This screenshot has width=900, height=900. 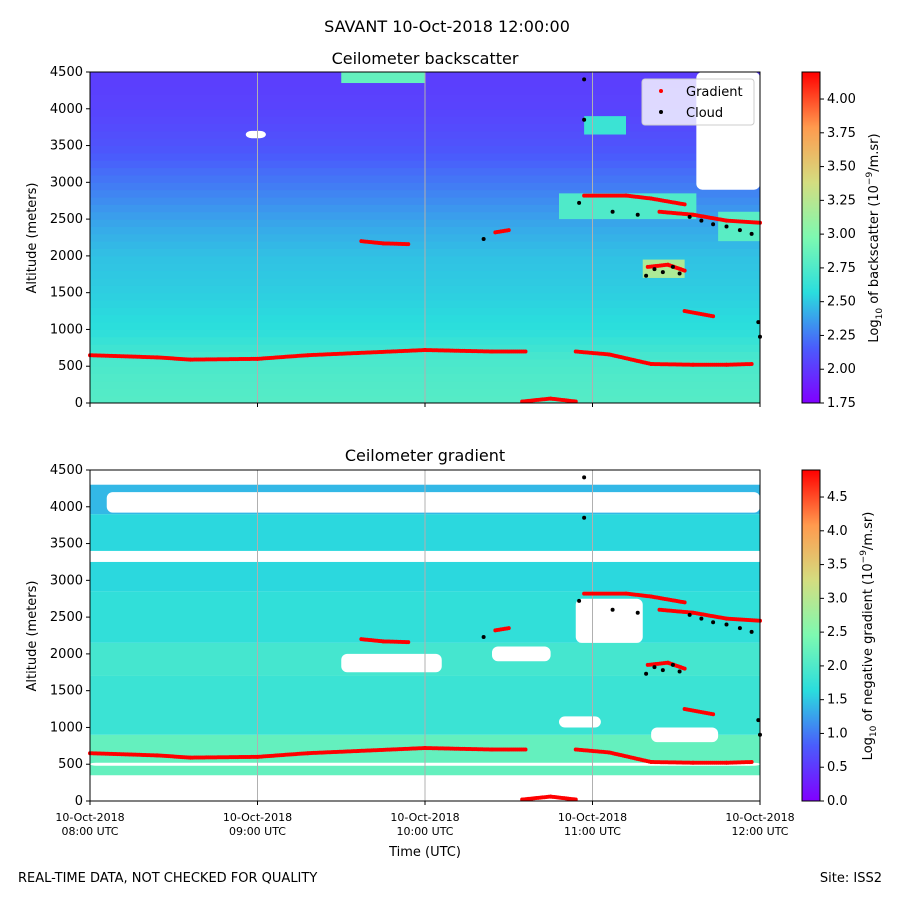 What do you see at coordinates (837, 531) in the screenshot?
I see `colorbar-tick-label: 4.0` at bounding box center [837, 531].